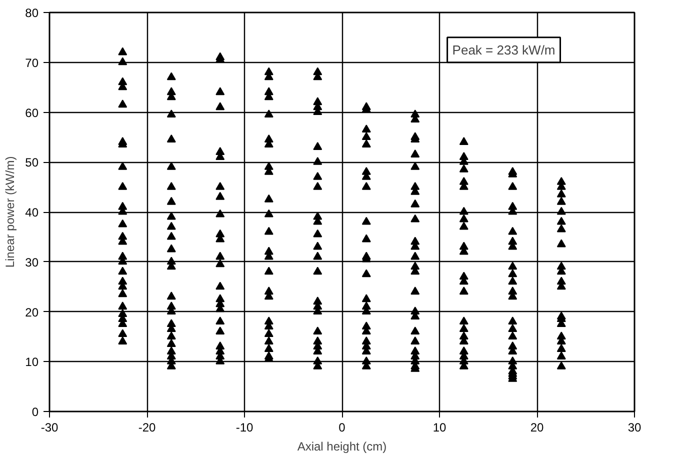  Describe the element at coordinates (32, 362) in the screenshot. I see `y-tick-label: 10` at that location.